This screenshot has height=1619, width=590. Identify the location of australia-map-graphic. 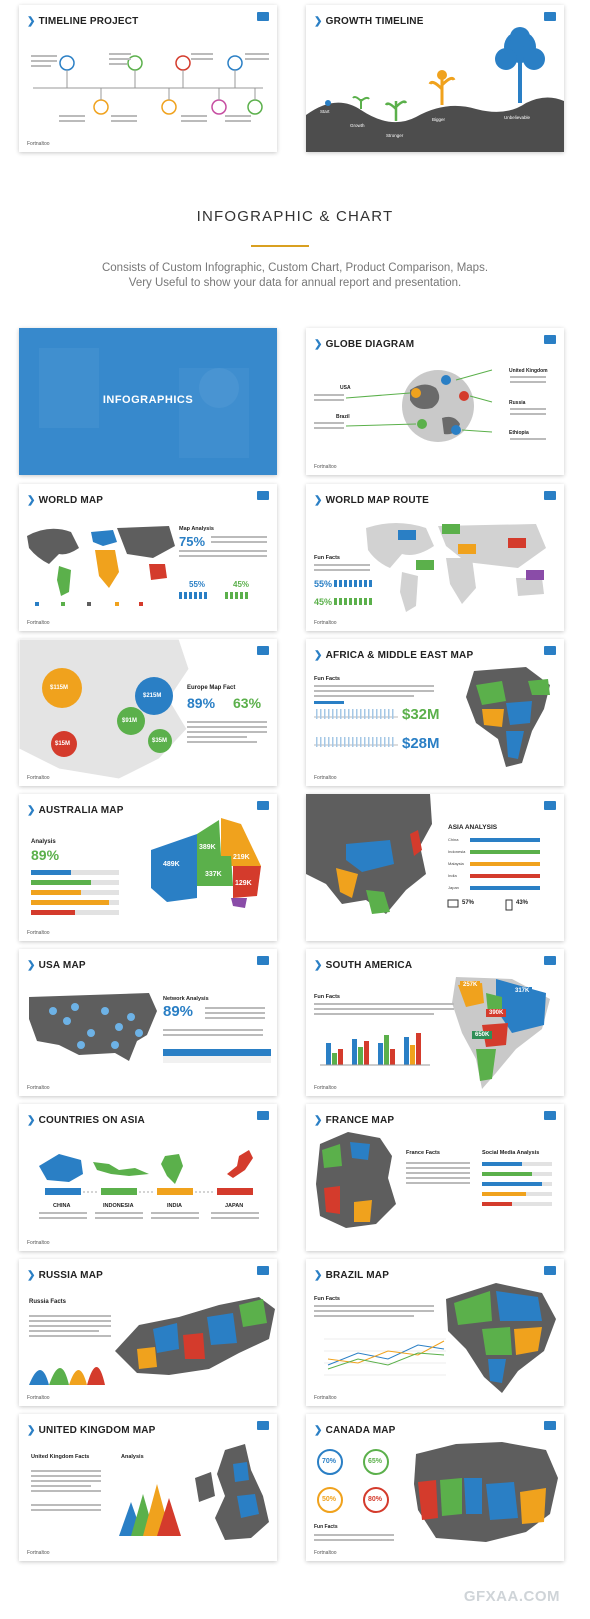
(146, 866).